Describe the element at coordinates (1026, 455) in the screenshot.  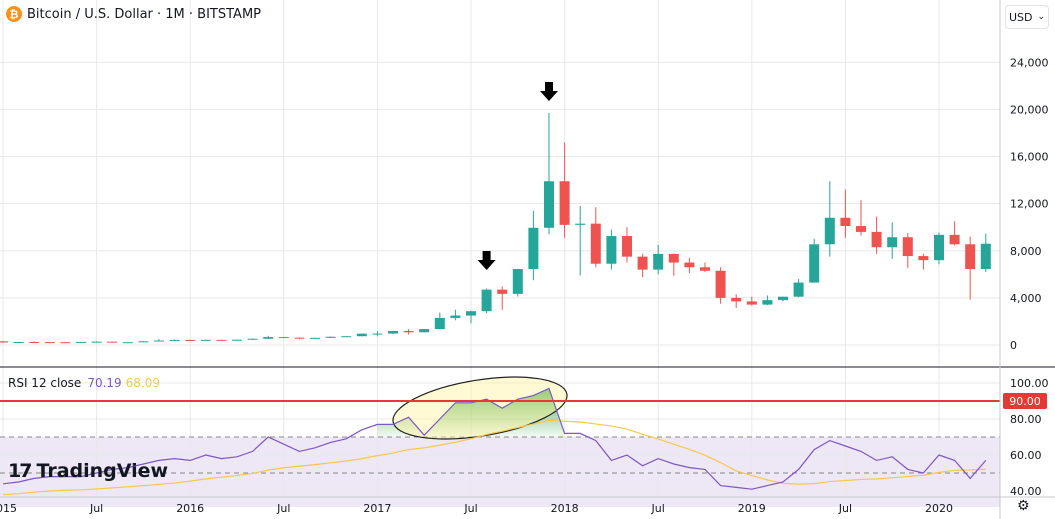
I see `rsi-tick-label: 60.00` at that location.